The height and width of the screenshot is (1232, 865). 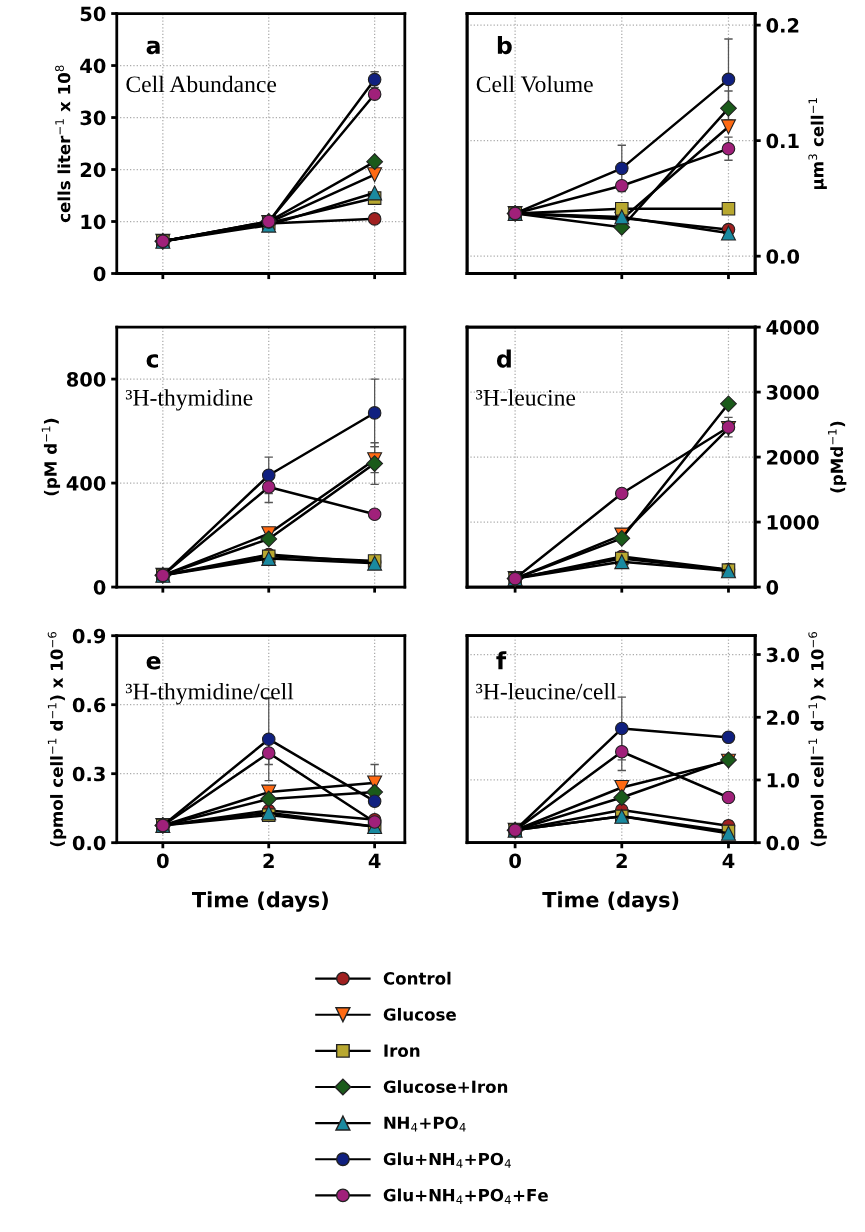 I want to click on y2-axis-title: (pMd$^{−1}$), so click(x=837, y=457).